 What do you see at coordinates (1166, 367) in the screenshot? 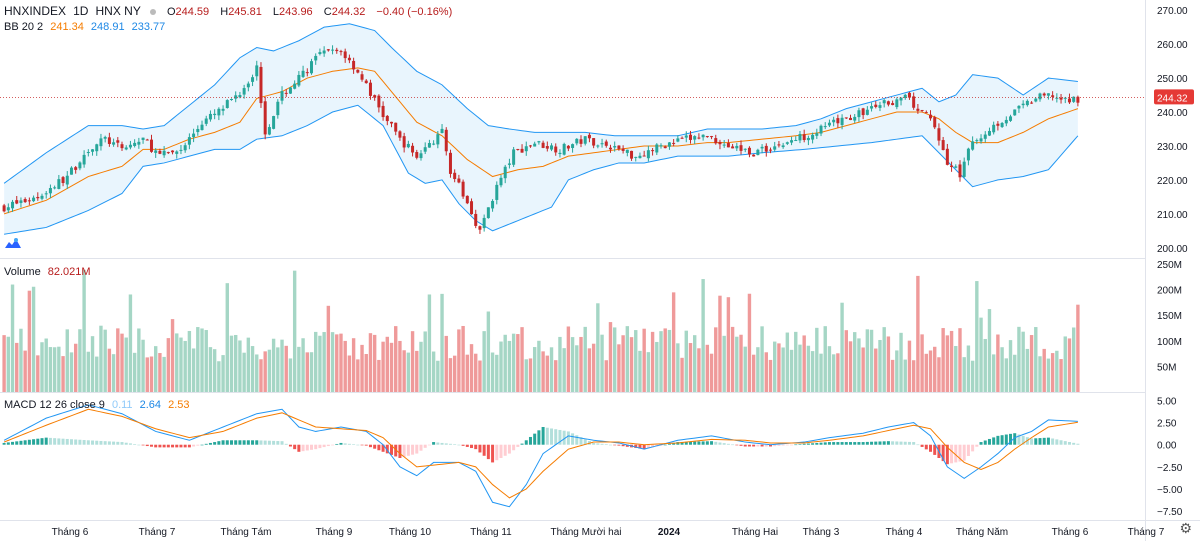
I see `axis-tick-label: 50M` at bounding box center [1166, 367].